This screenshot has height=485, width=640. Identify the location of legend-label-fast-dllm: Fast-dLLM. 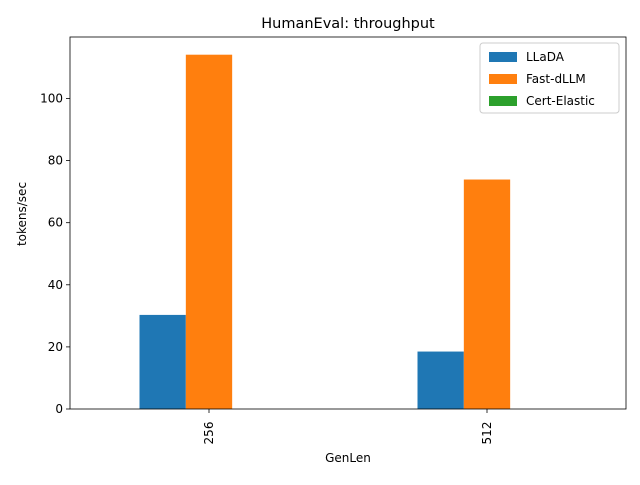
(556, 79).